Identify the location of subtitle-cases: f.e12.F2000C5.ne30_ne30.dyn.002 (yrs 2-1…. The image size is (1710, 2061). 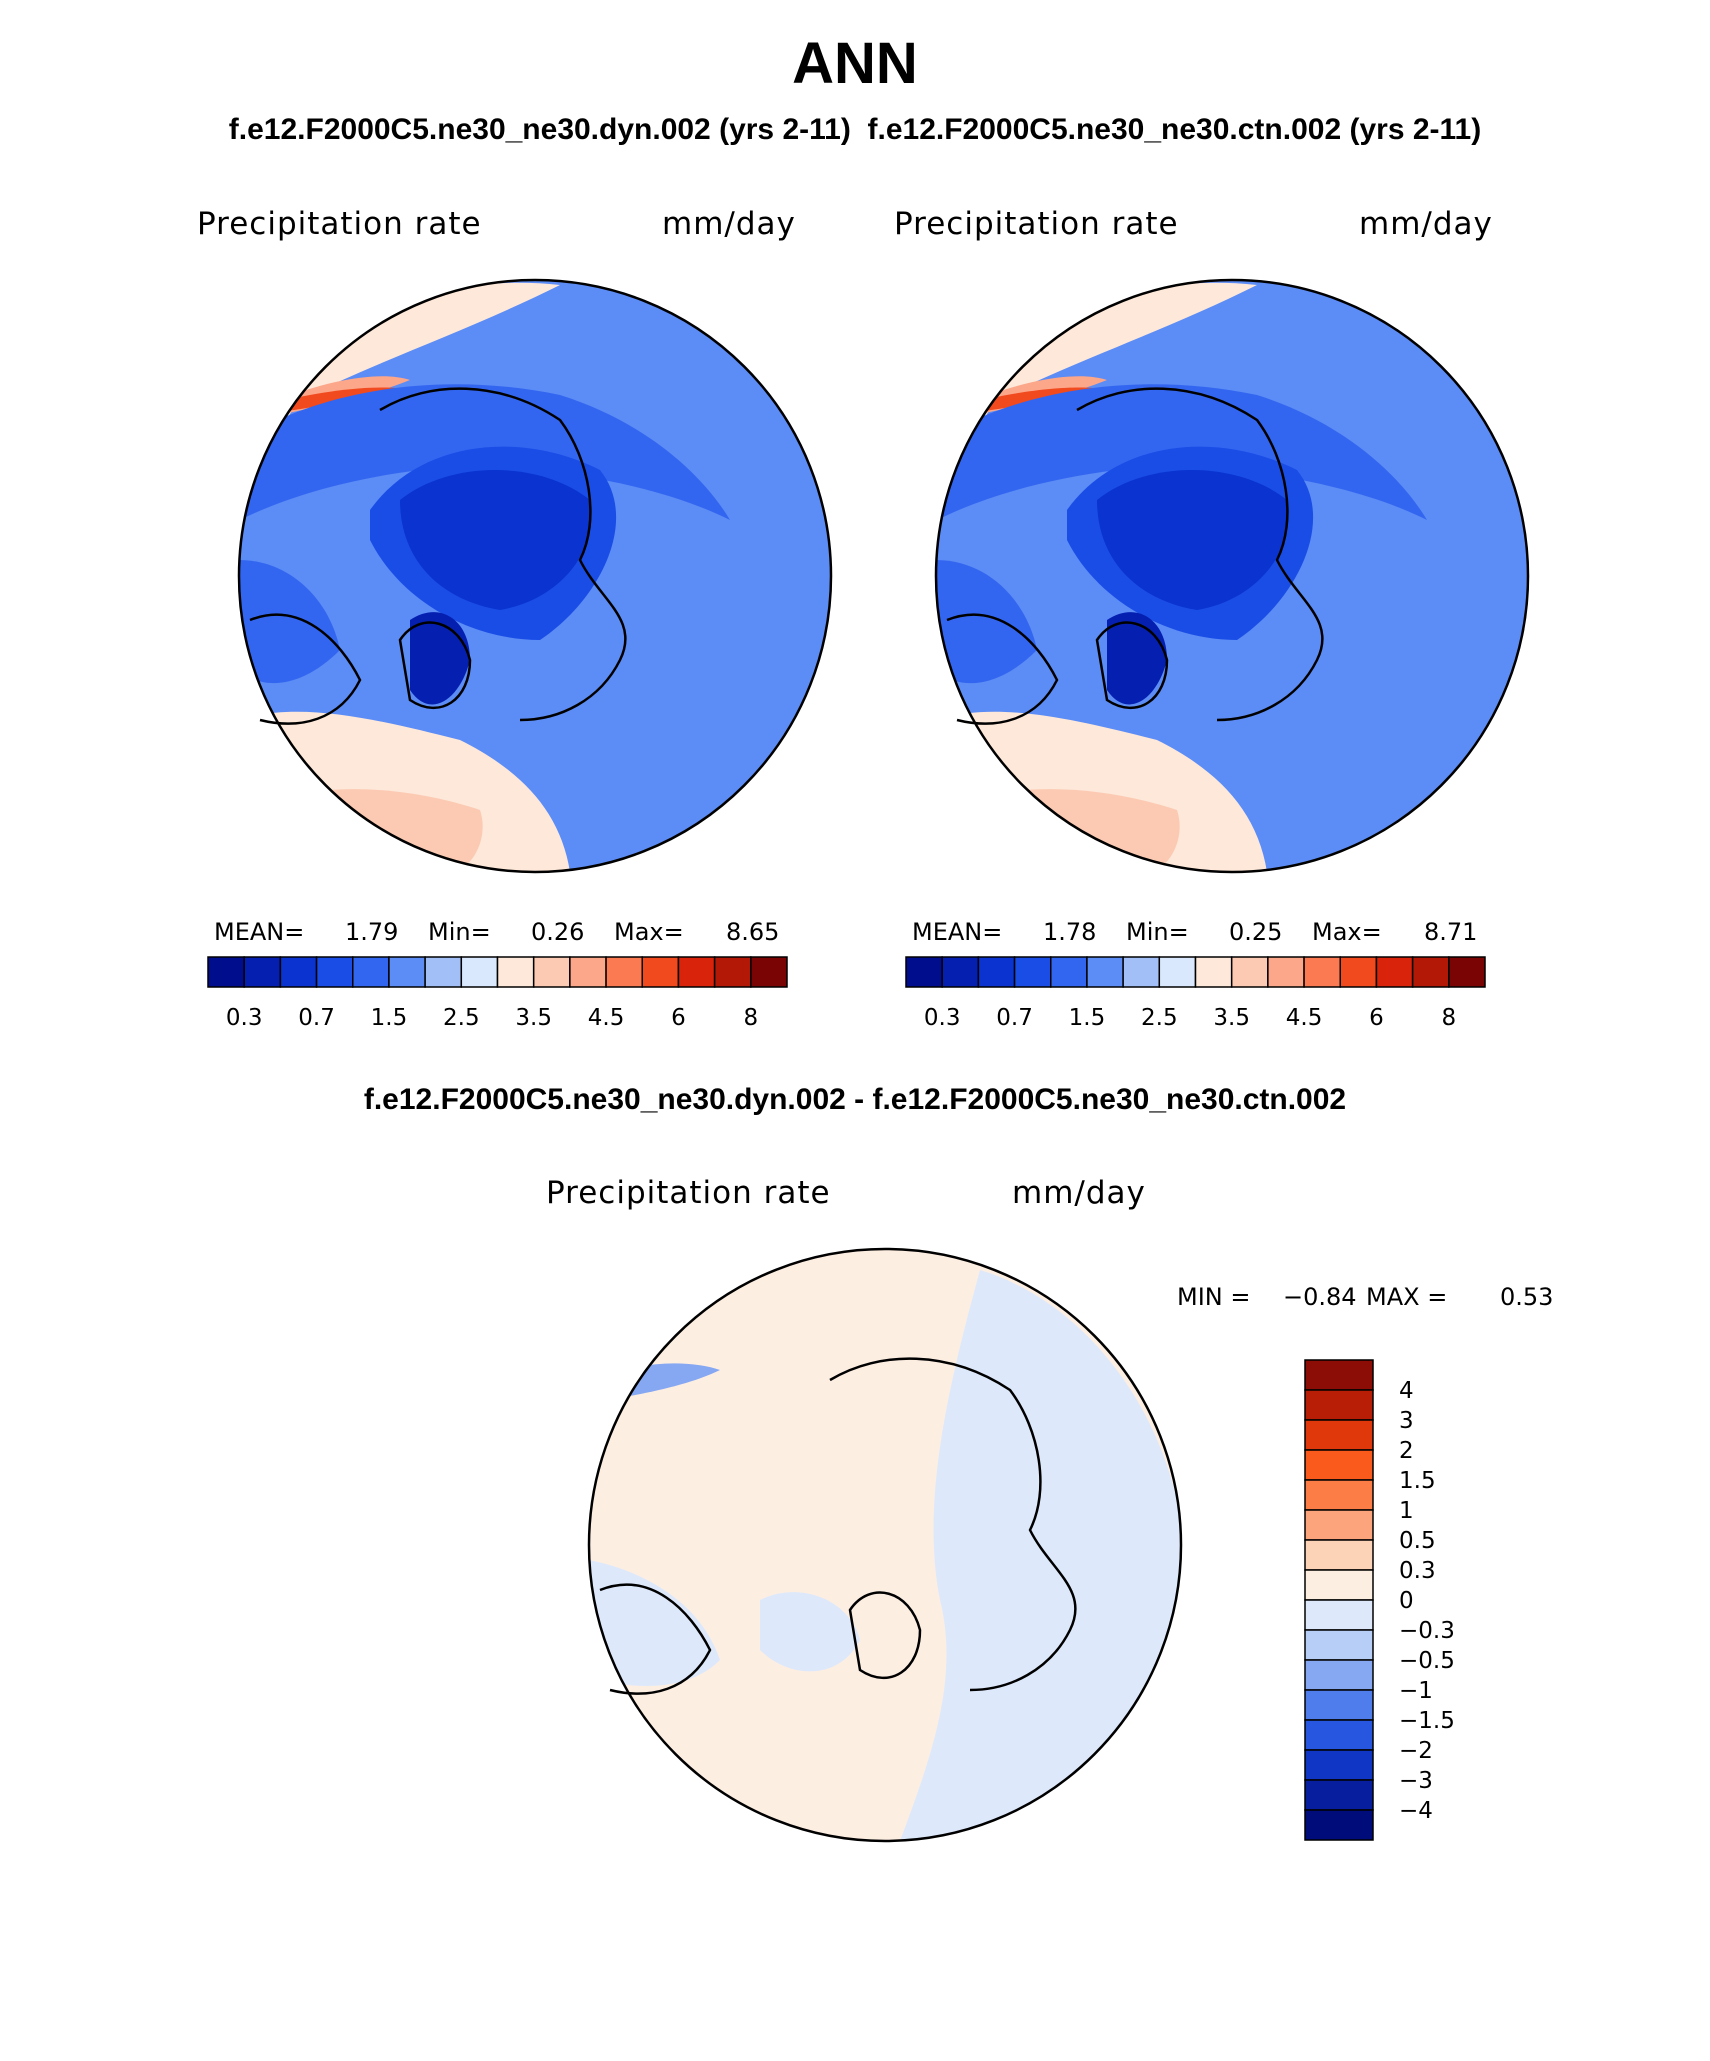
(855, 130).